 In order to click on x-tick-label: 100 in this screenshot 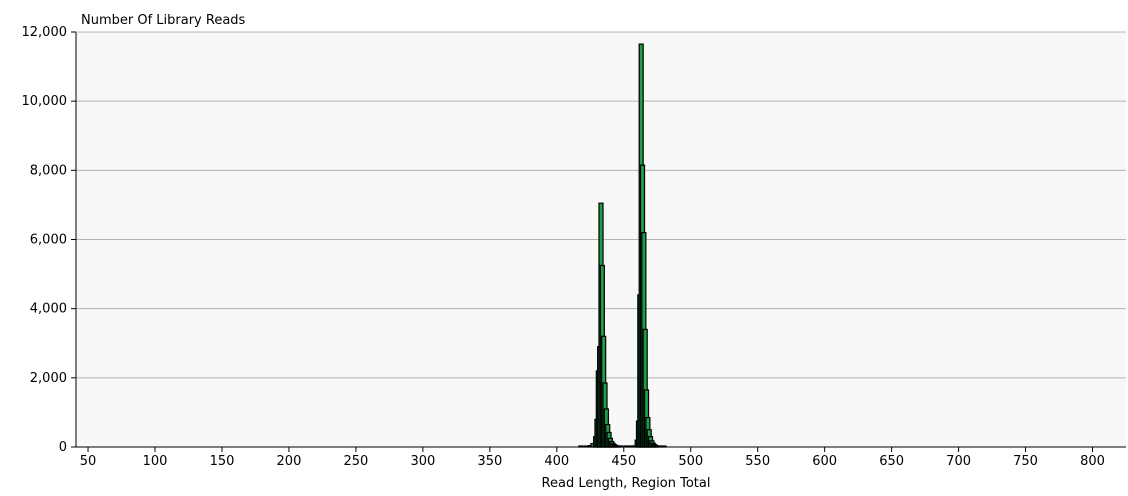, I will do `click(155, 461)`.